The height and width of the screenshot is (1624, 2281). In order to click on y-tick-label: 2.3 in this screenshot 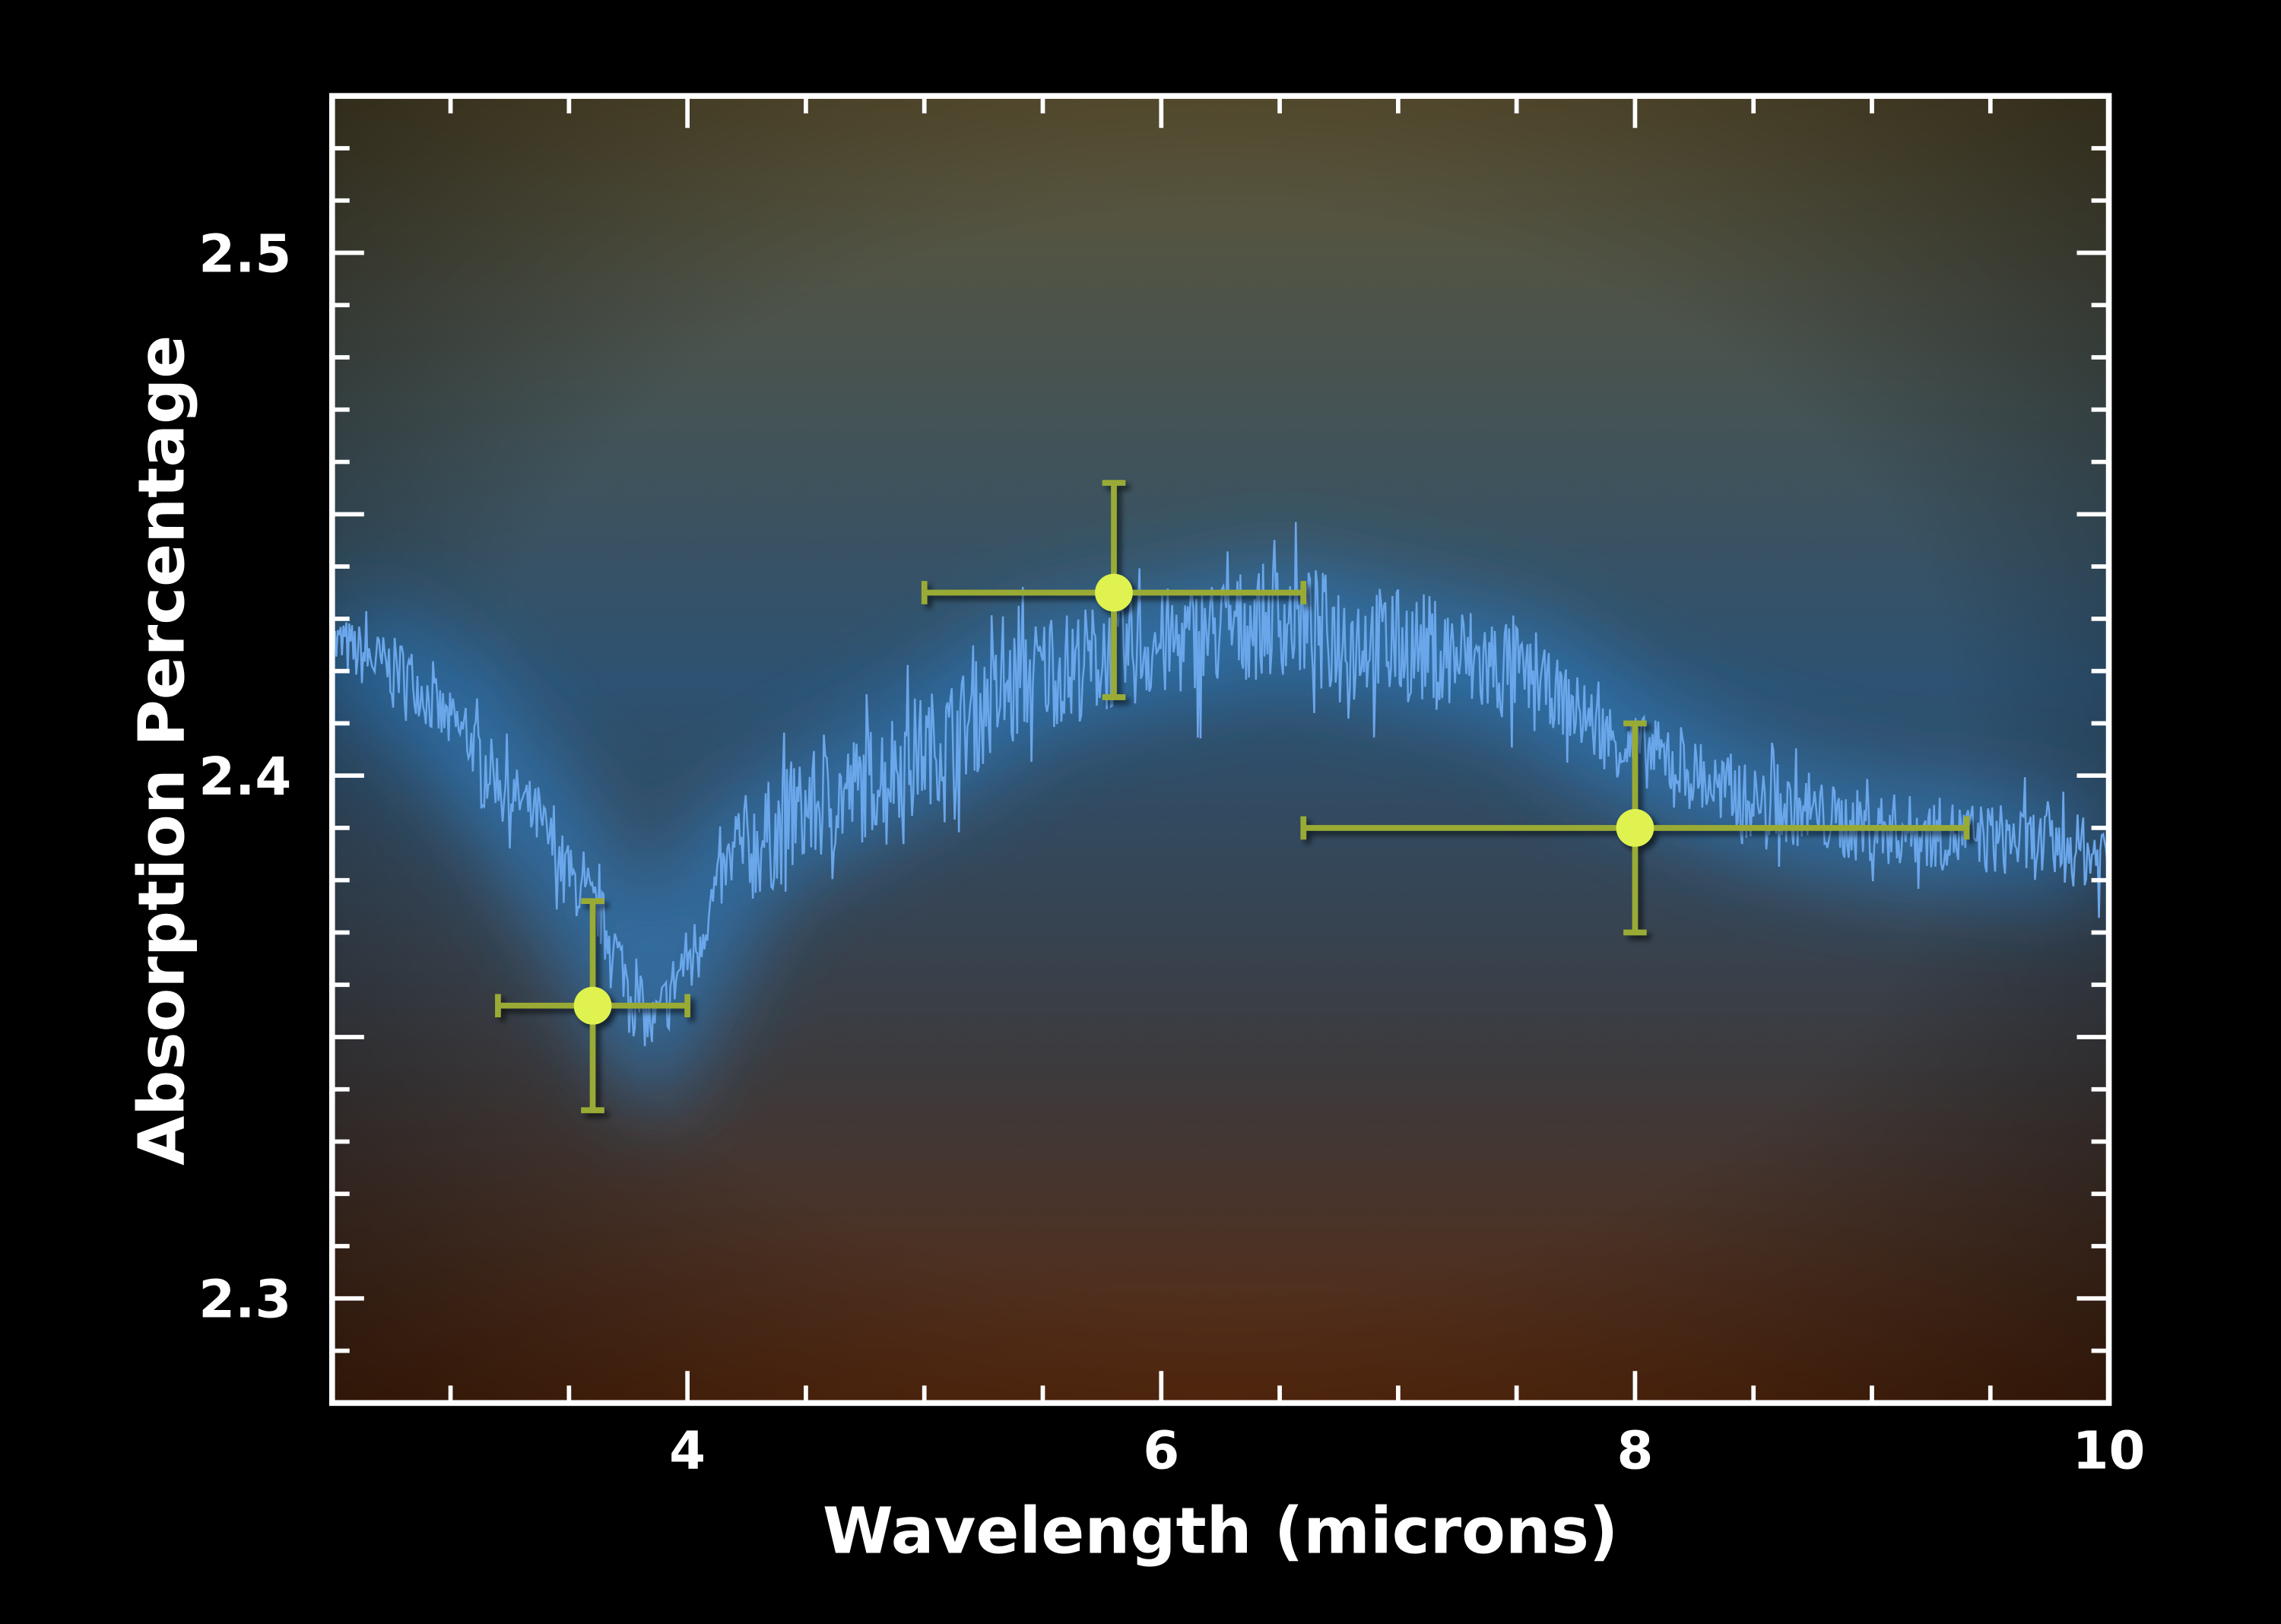, I will do `click(244, 1300)`.